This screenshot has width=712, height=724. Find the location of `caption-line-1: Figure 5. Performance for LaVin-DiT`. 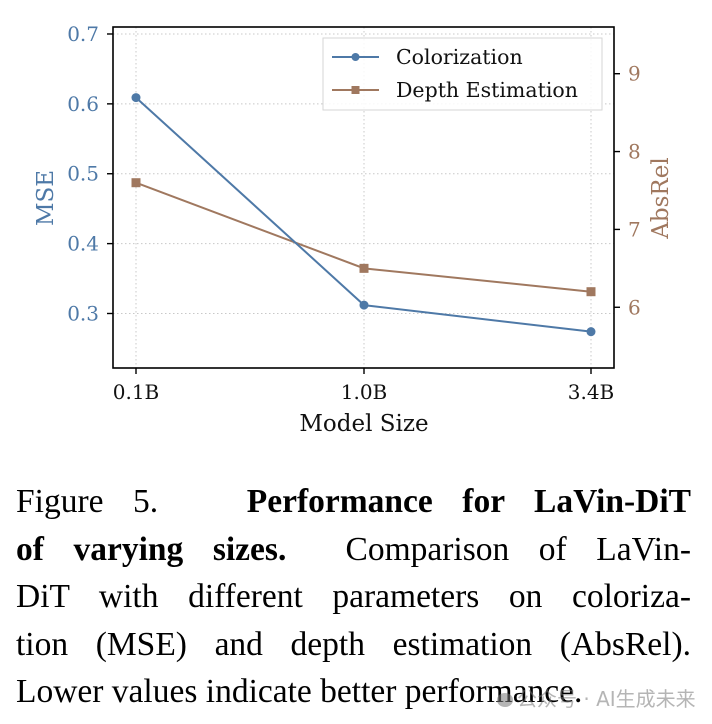

caption-line-1: Figure 5. Performance for LaVin-DiT is located at coordinates (353, 502).